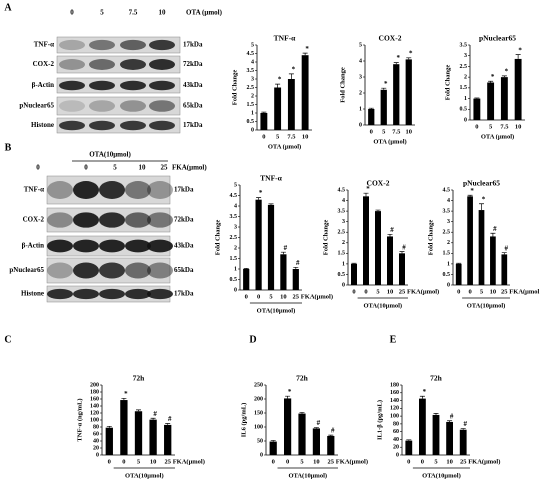  I want to click on blot-kda-label: 43kDa, so click(184, 246).